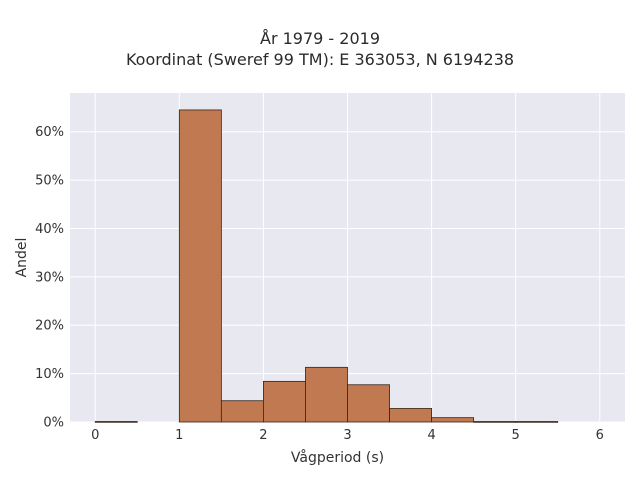 The height and width of the screenshot is (480, 640). What do you see at coordinates (95, 435) in the screenshot?
I see `x-tick-label: 0` at bounding box center [95, 435].